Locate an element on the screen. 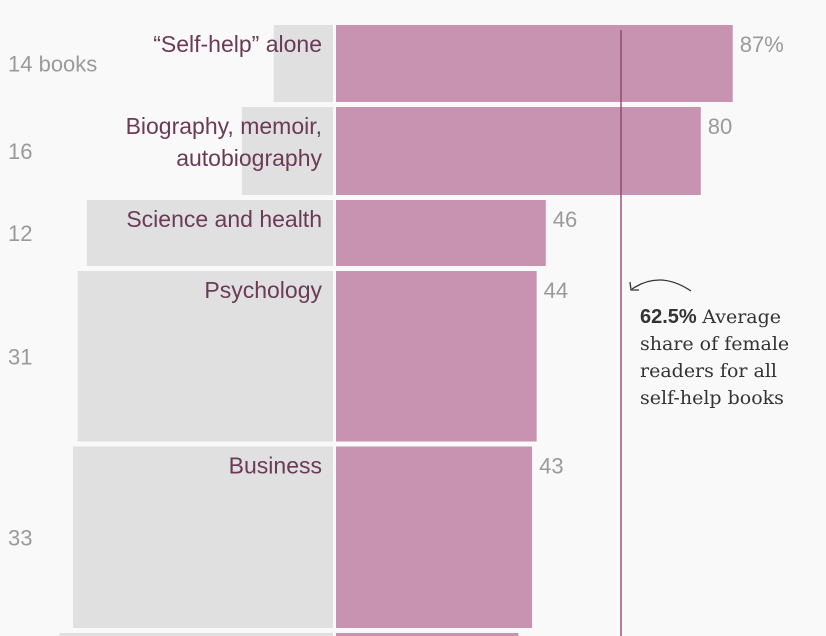 The height and width of the screenshot is (636, 826). arrowhead-icon is located at coordinates (634, 286).